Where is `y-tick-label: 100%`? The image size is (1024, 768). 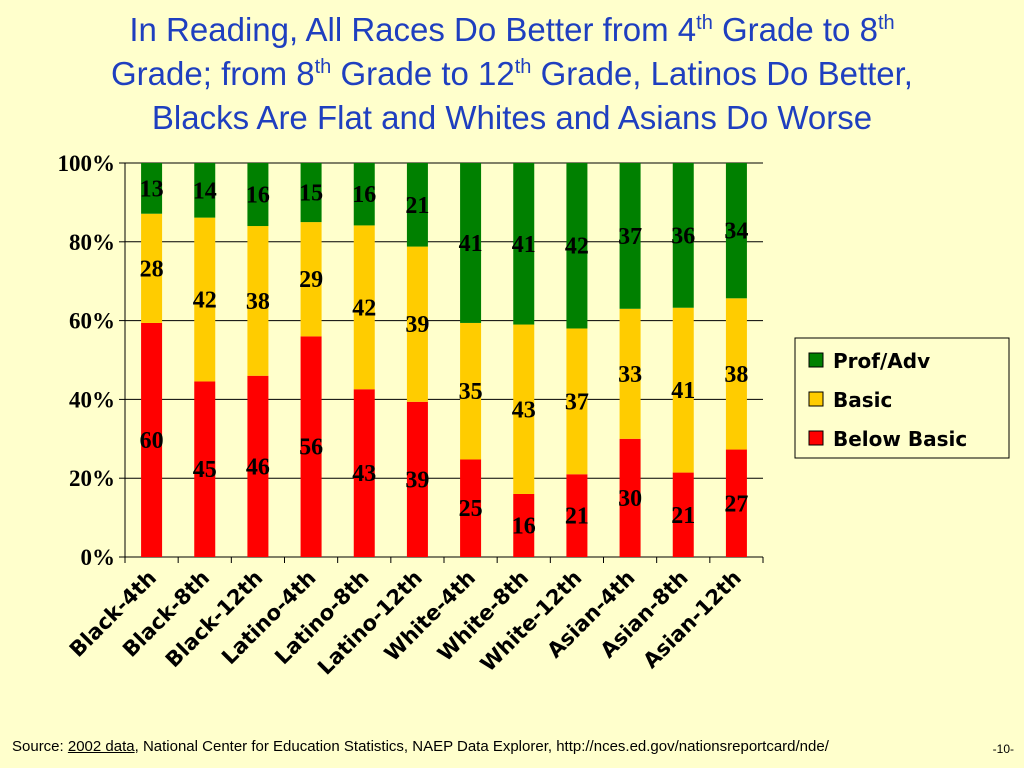
y-tick-label: 100% is located at coordinates (87, 163).